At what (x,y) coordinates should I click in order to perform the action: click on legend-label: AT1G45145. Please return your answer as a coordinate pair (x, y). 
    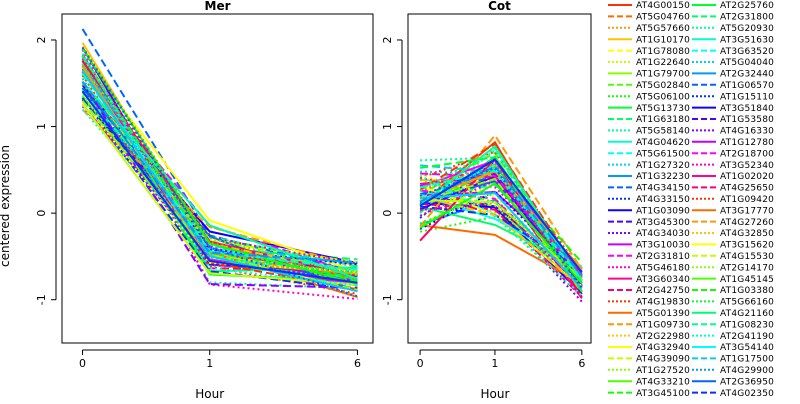
    Looking at the image, I should click on (747, 280).